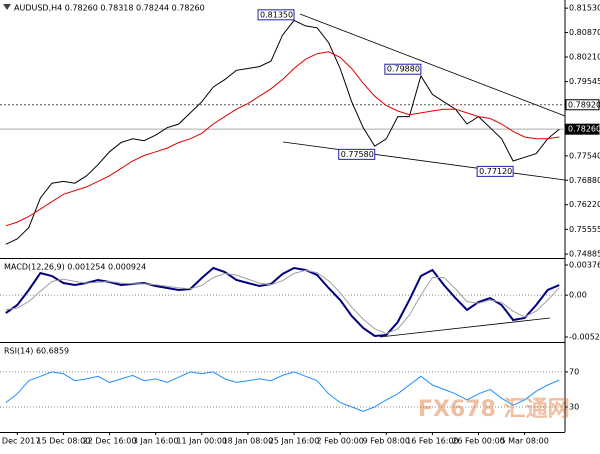 The height and width of the screenshot is (454, 600). Describe the element at coordinates (574, 406) in the screenshot. I see `y-tick-label: 30` at that location.